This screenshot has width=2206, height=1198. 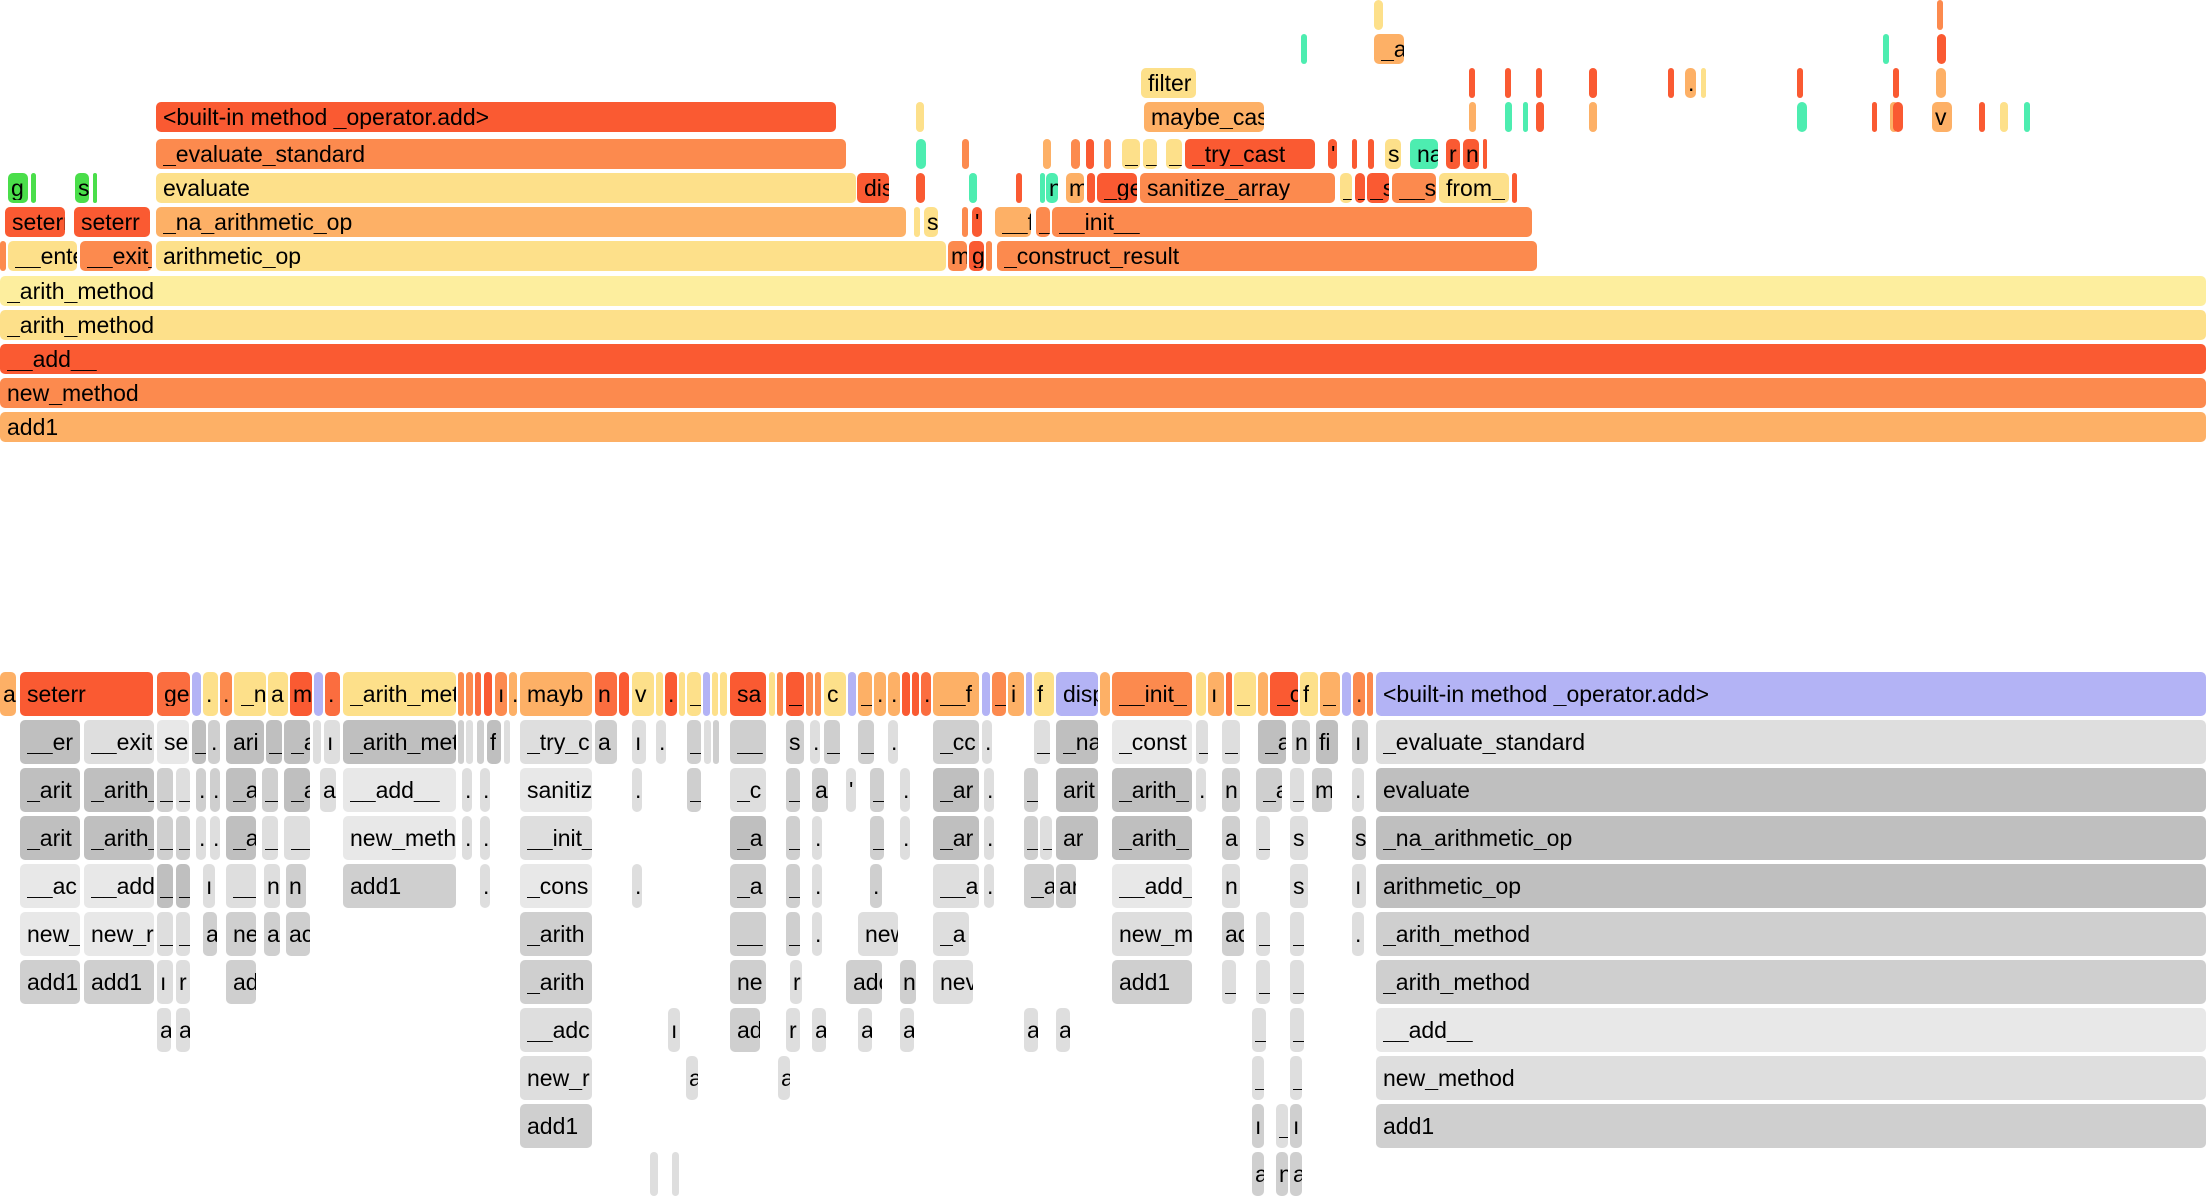 What do you see at coordinates (796, 982) in the screenshot?
I see `flame-frame: r` at bounding box center [796, 982].